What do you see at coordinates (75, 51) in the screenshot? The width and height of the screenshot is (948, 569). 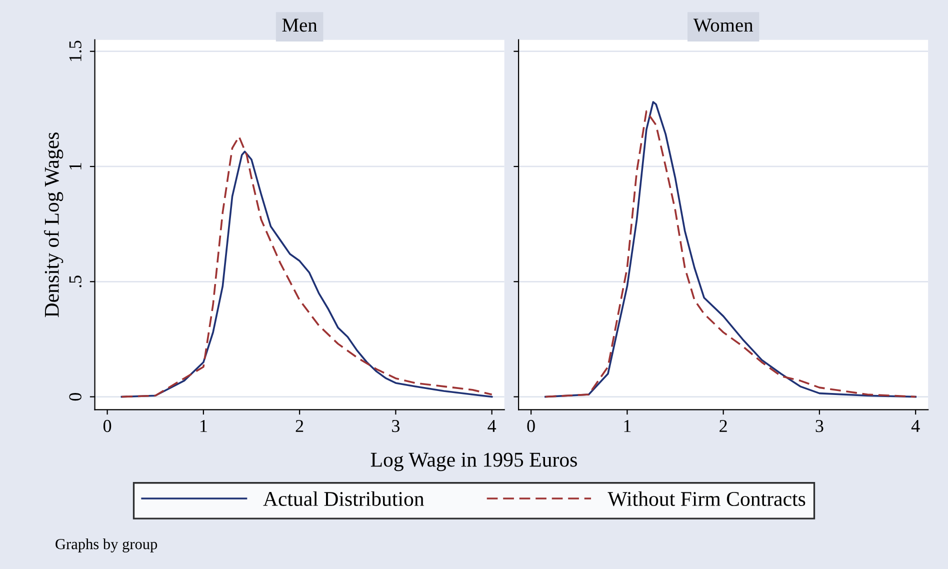 I see `y-tick-label: 1.5` at bounding box center [75, 51].